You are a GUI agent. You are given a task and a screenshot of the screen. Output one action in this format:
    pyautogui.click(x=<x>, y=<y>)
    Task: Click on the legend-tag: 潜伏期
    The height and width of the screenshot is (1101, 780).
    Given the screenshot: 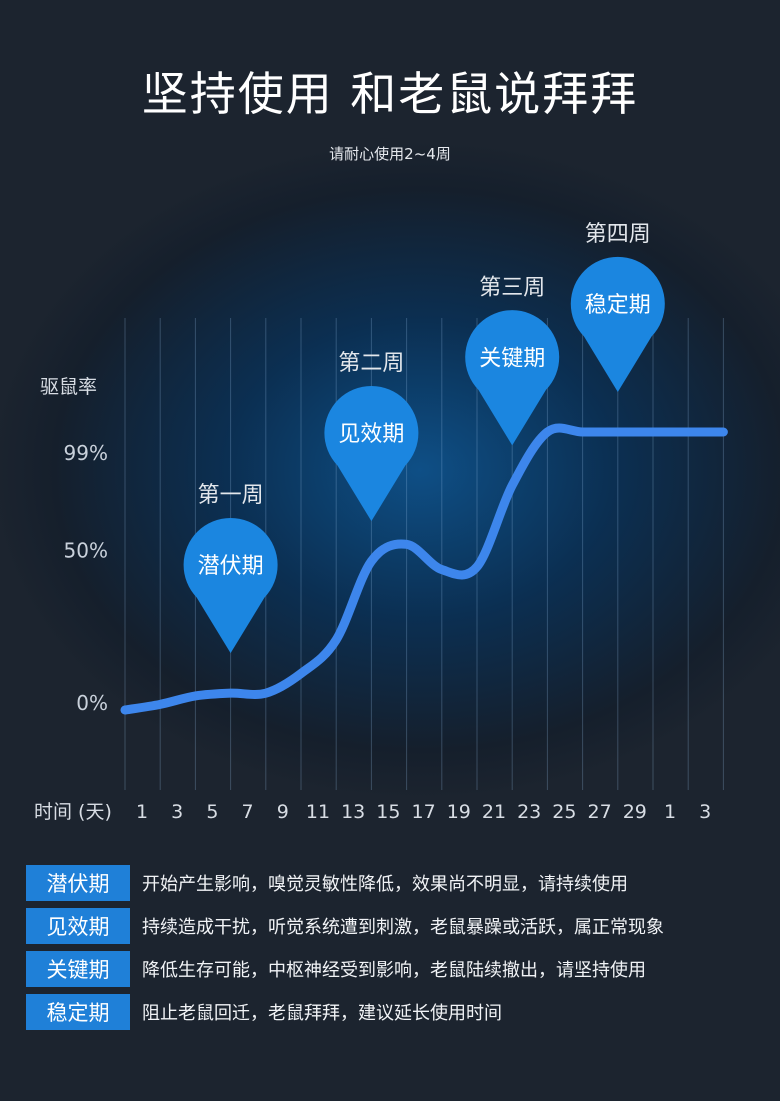 What is the action you would take?
    pyautogui.click(x=78, y=883)
    